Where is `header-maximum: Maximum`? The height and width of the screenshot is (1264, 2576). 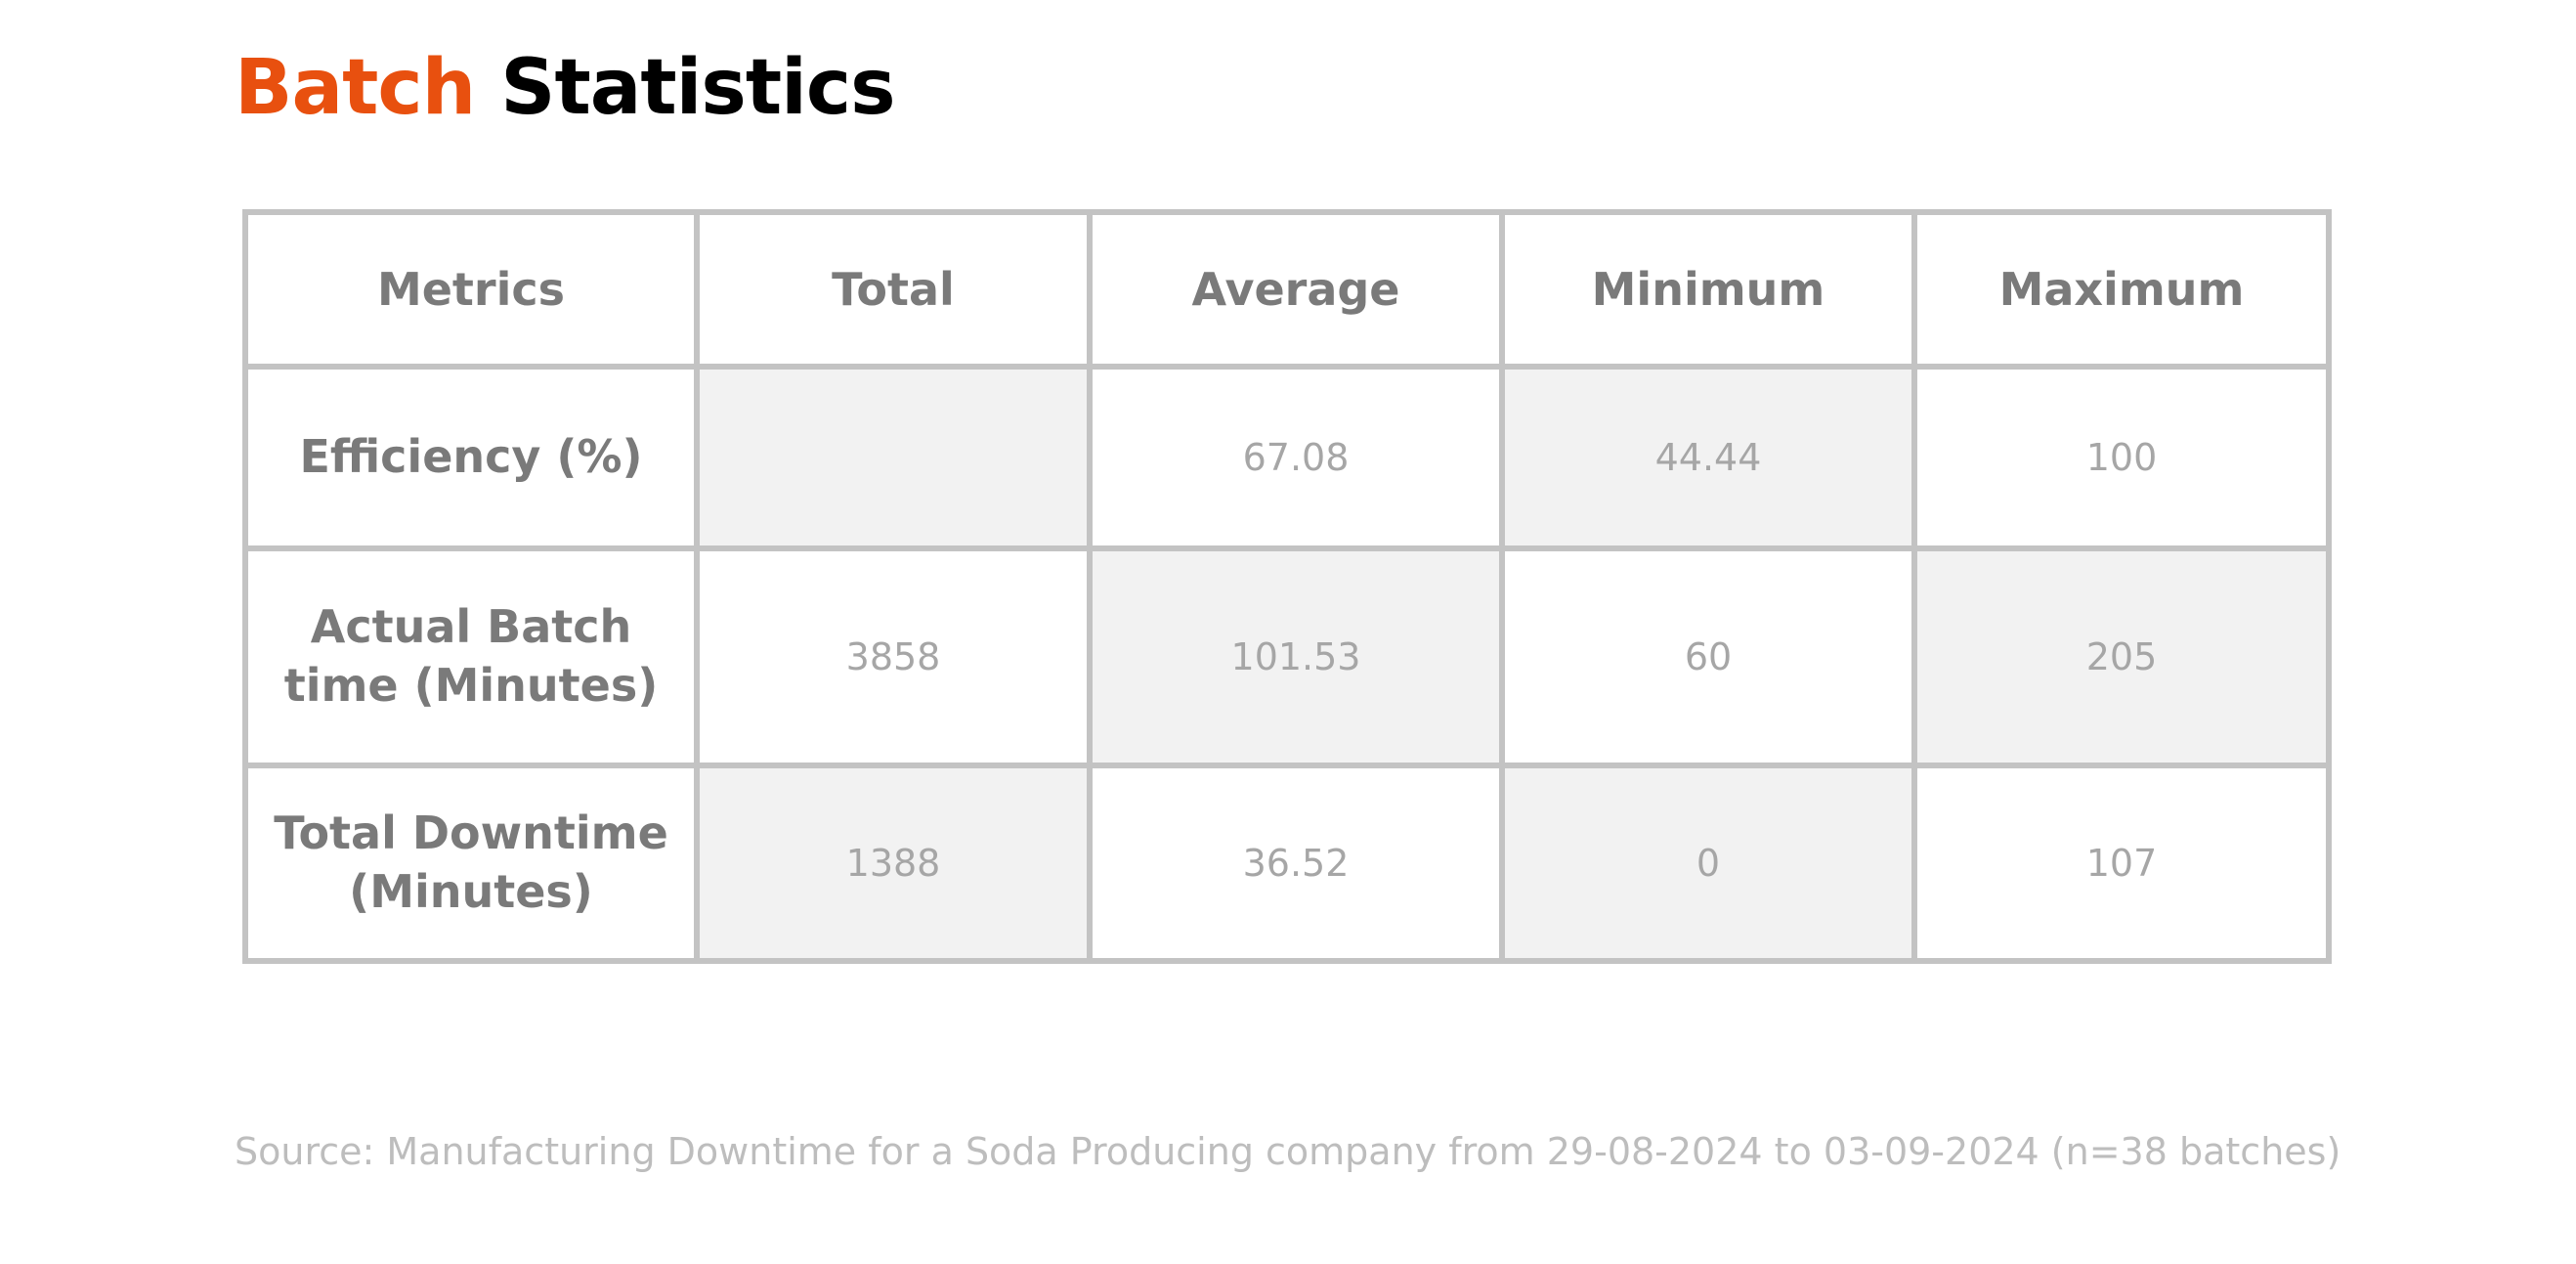 header-maximum: Maximum is located at coordinates (2121, 290).